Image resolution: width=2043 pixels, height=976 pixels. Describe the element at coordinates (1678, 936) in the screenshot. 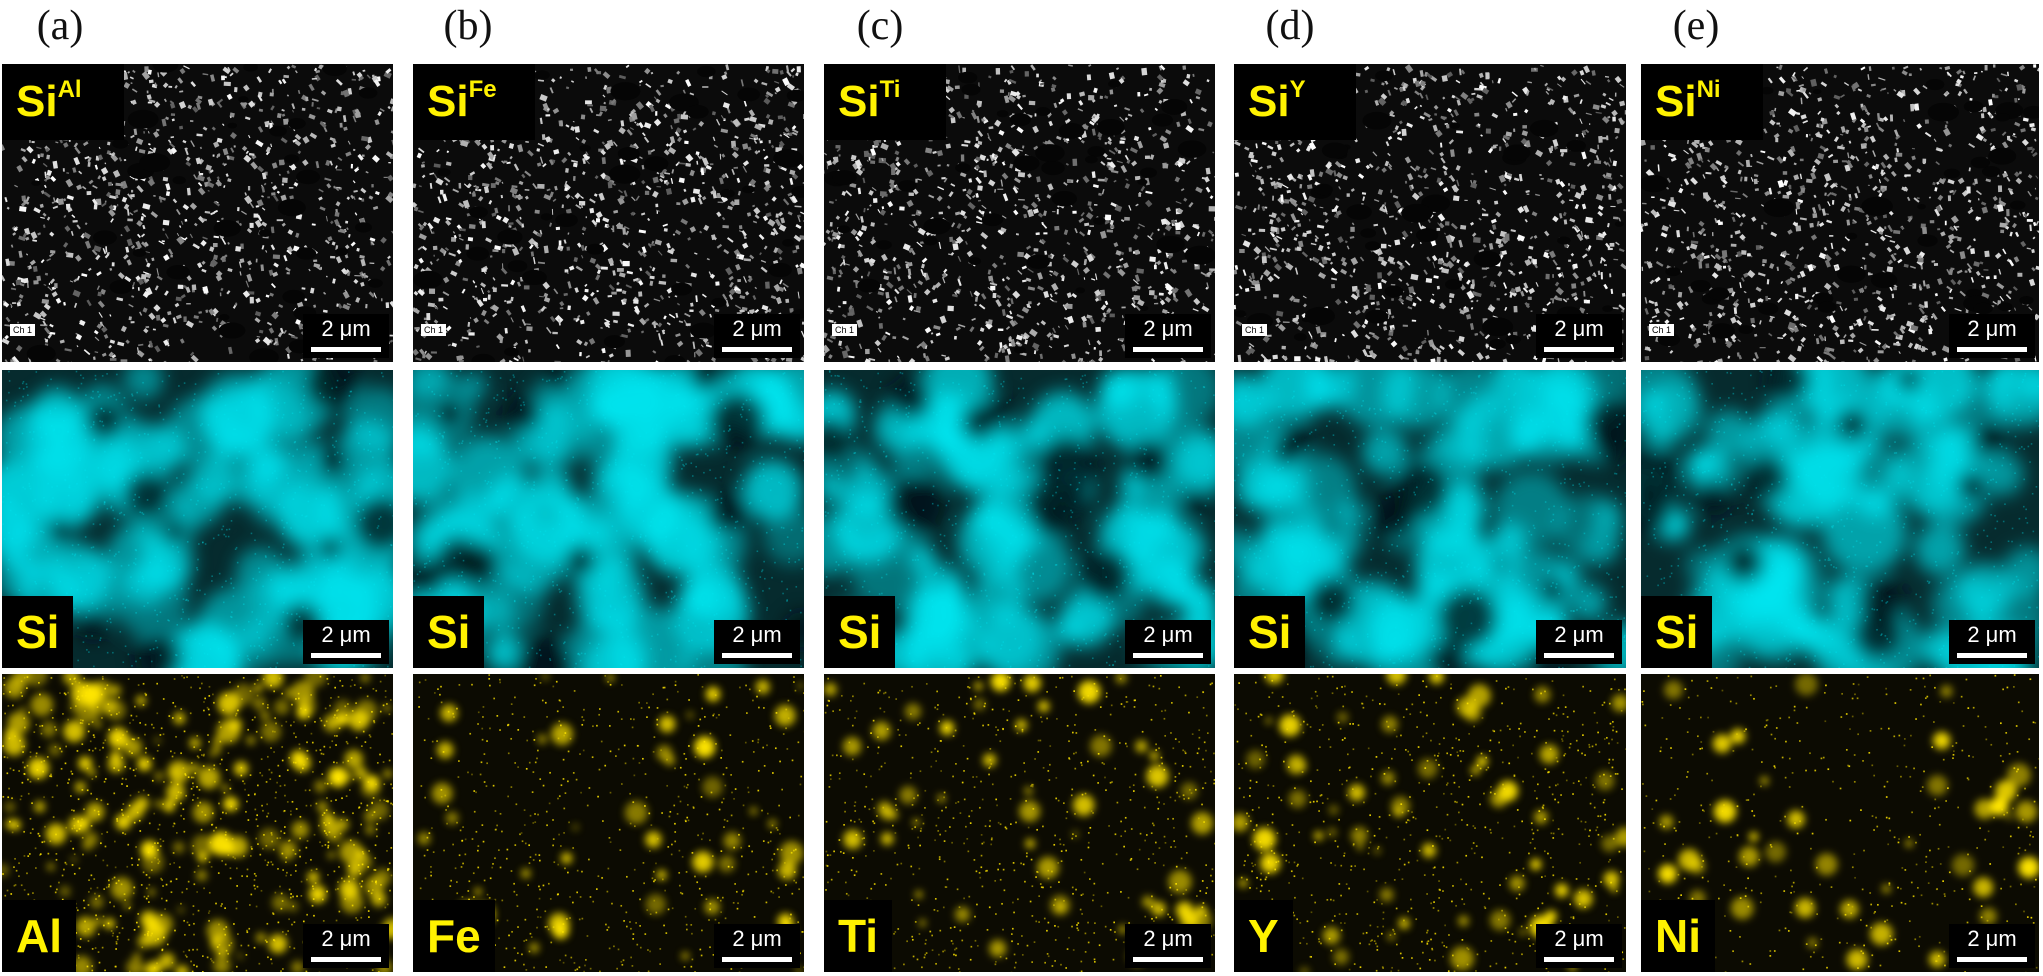

I see `element-label-ni: Ni` at that location.